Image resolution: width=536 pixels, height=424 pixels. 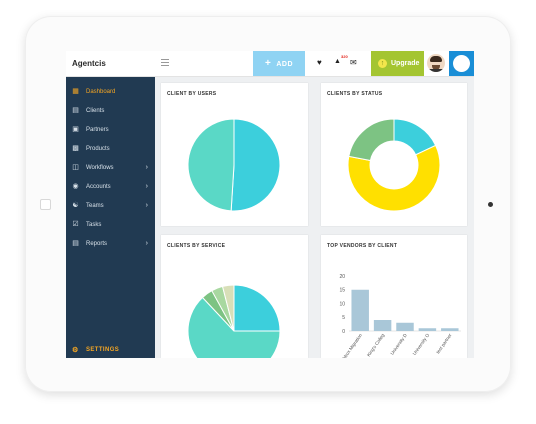 I want to click on chart-title: CLIENT BY USERS, so click(x=192, y=94).